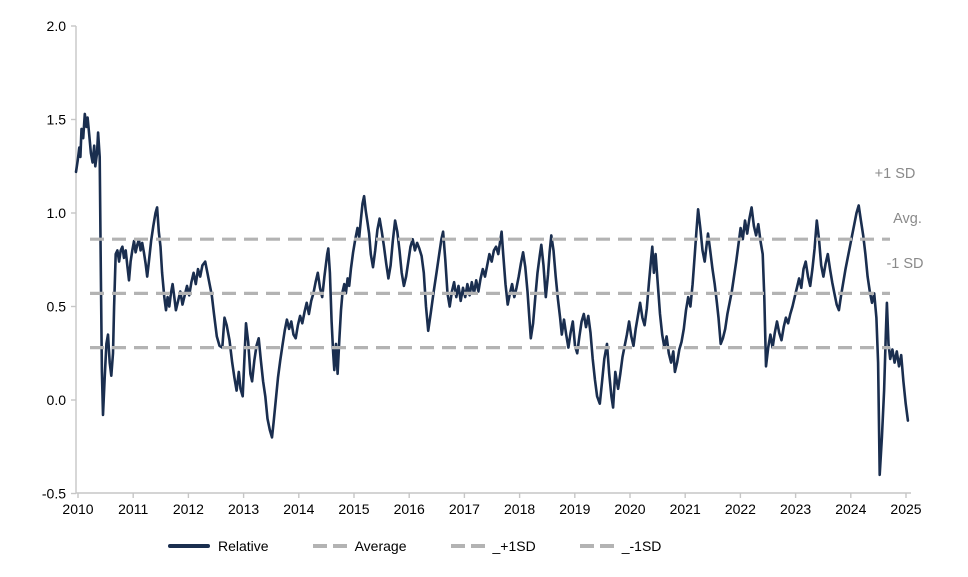  I want to click on x-tick-label: 2014, so click(298, 509).